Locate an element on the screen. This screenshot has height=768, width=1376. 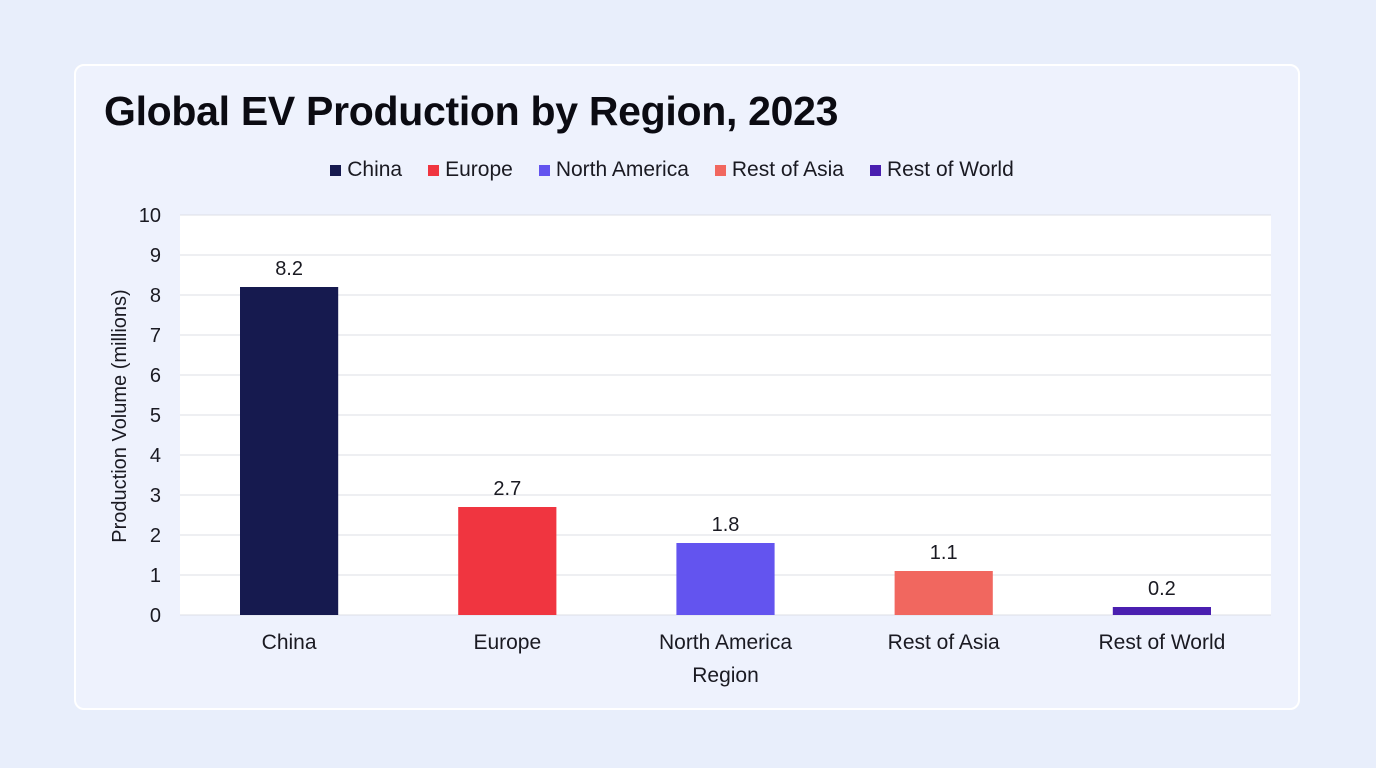
x-tick-label: Rest of Asia is located at coordinates (944, 642).